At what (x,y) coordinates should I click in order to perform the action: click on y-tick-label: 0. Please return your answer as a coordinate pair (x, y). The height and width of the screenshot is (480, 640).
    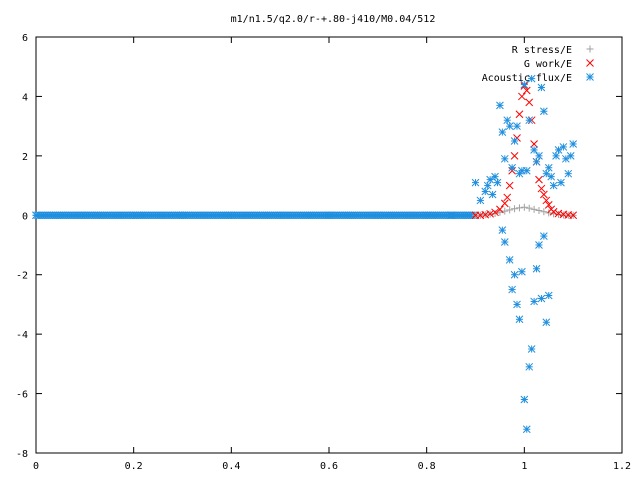
    Looking at the image, I should click on (25, 216).